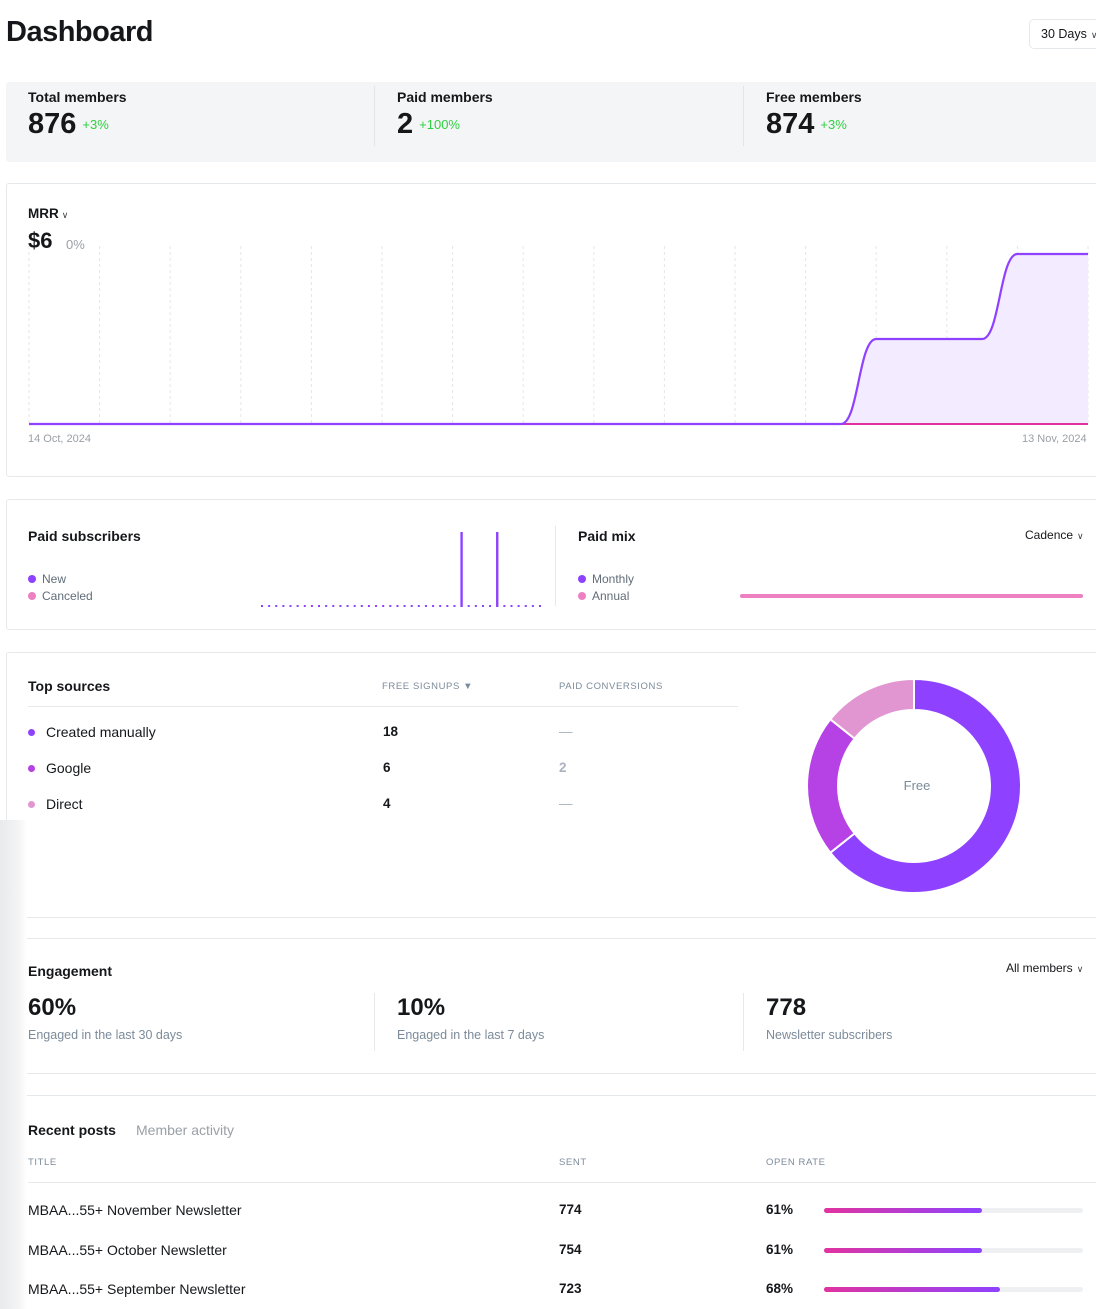  What do you see at coordinates (59, 768) in the screenshot?
I see `source-name: Google` at bounding box center [59, 768].